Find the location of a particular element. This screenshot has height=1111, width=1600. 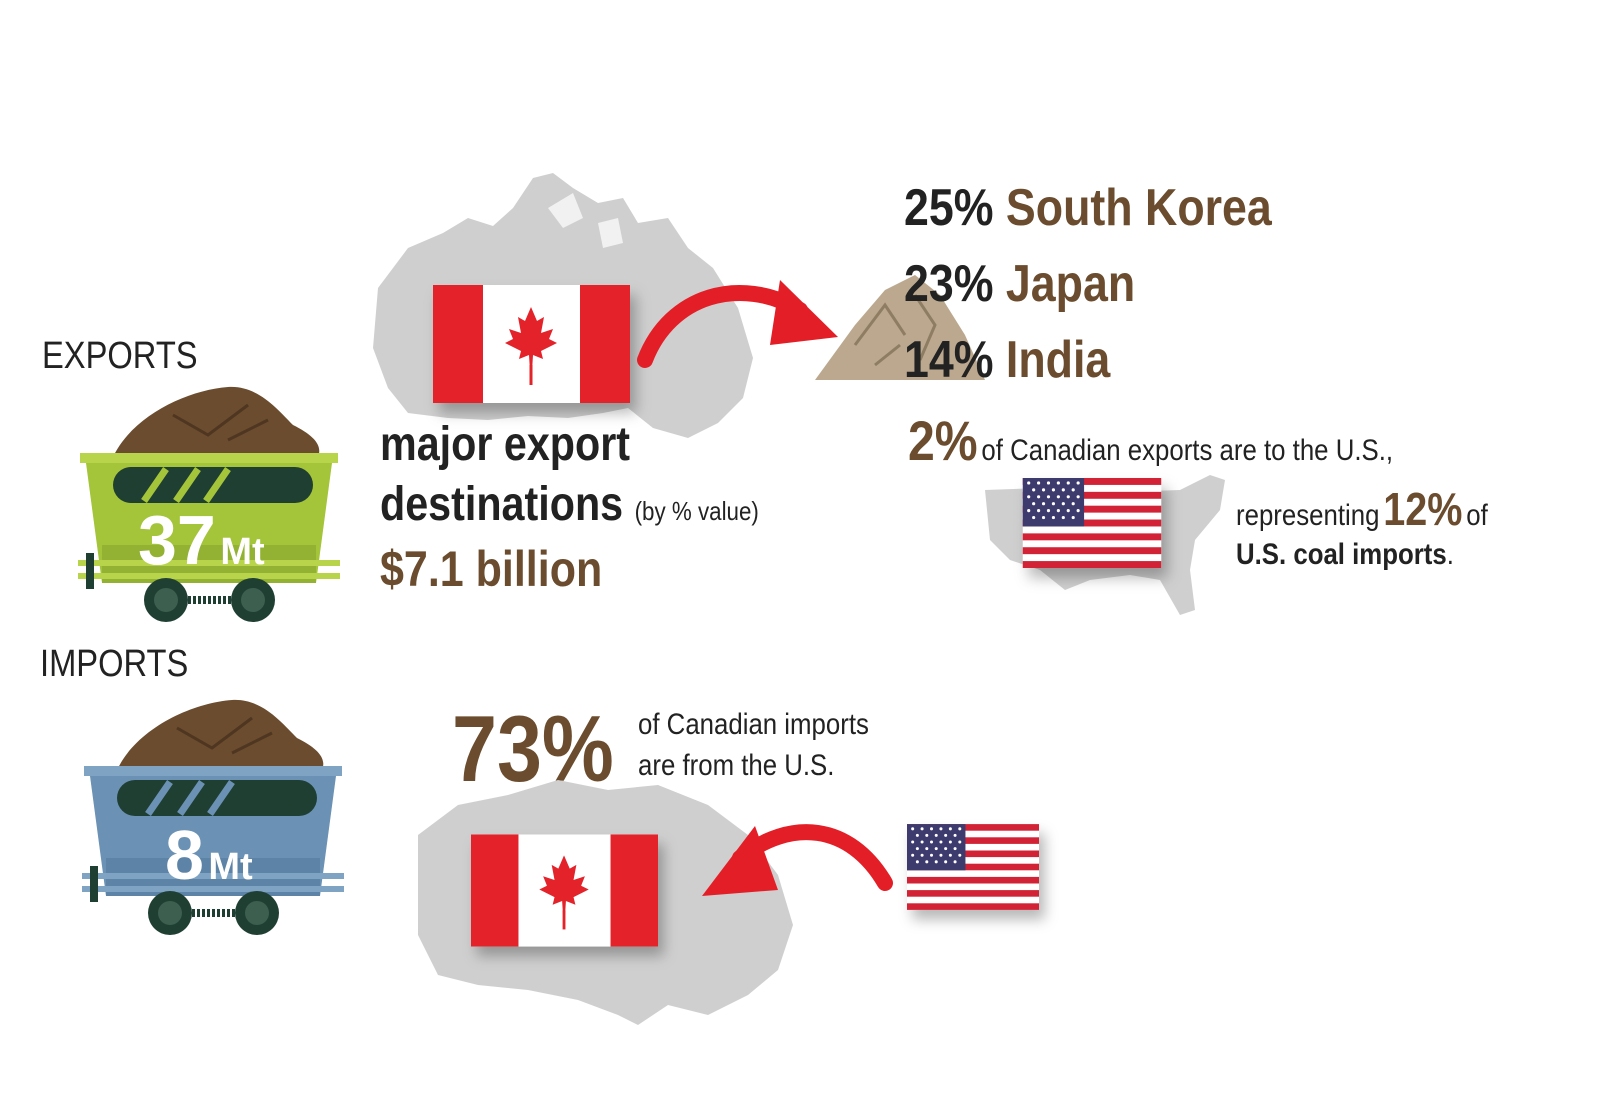

import-us-text: of Canadian imports are from the U.S. is located at coordinates (753, 745).